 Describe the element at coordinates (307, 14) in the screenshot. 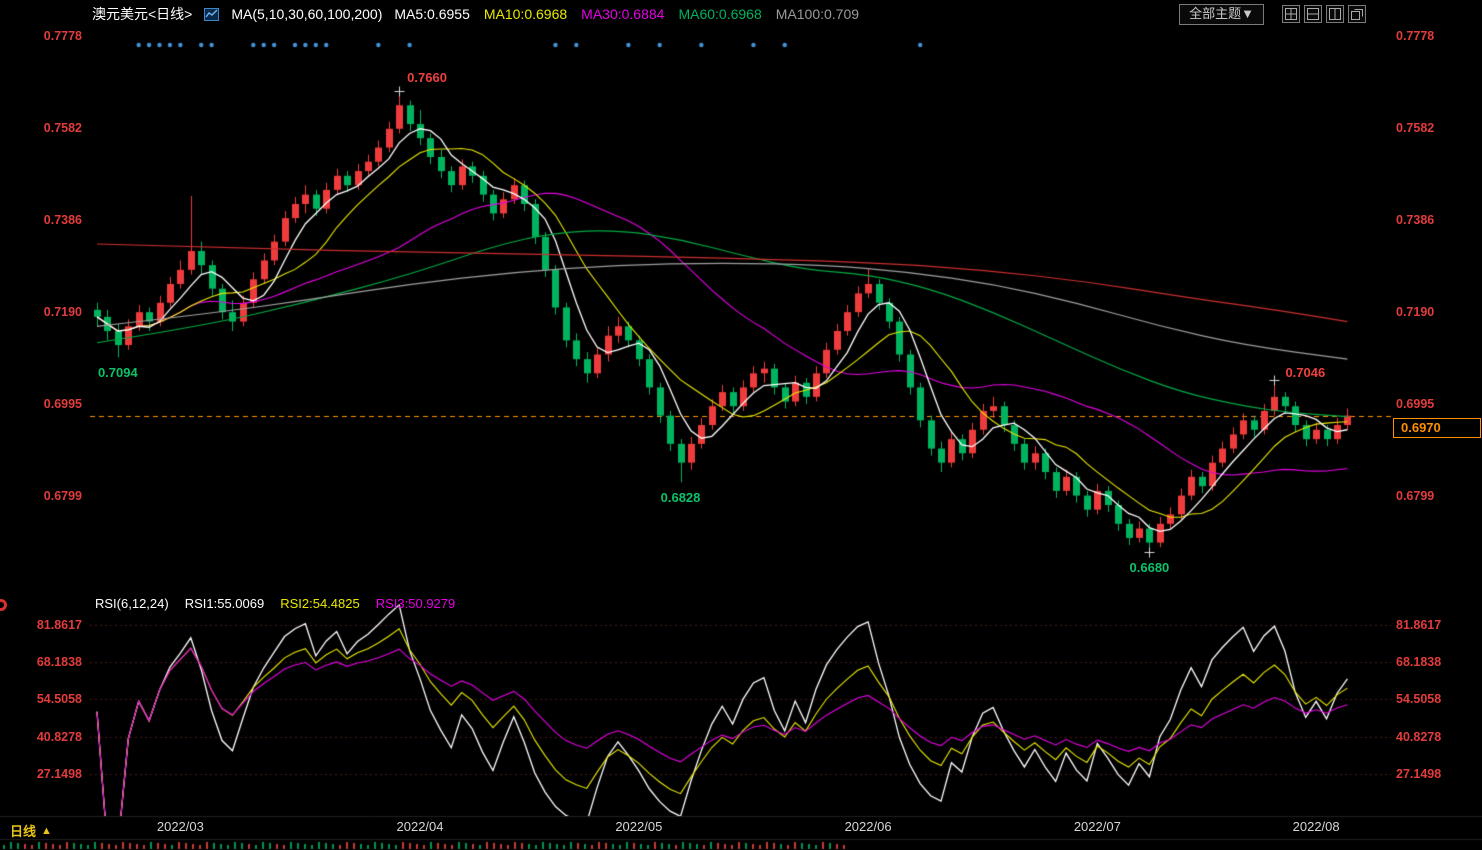

I see `ma-caption: MA(5,10,30,60,100,200)` at that location.